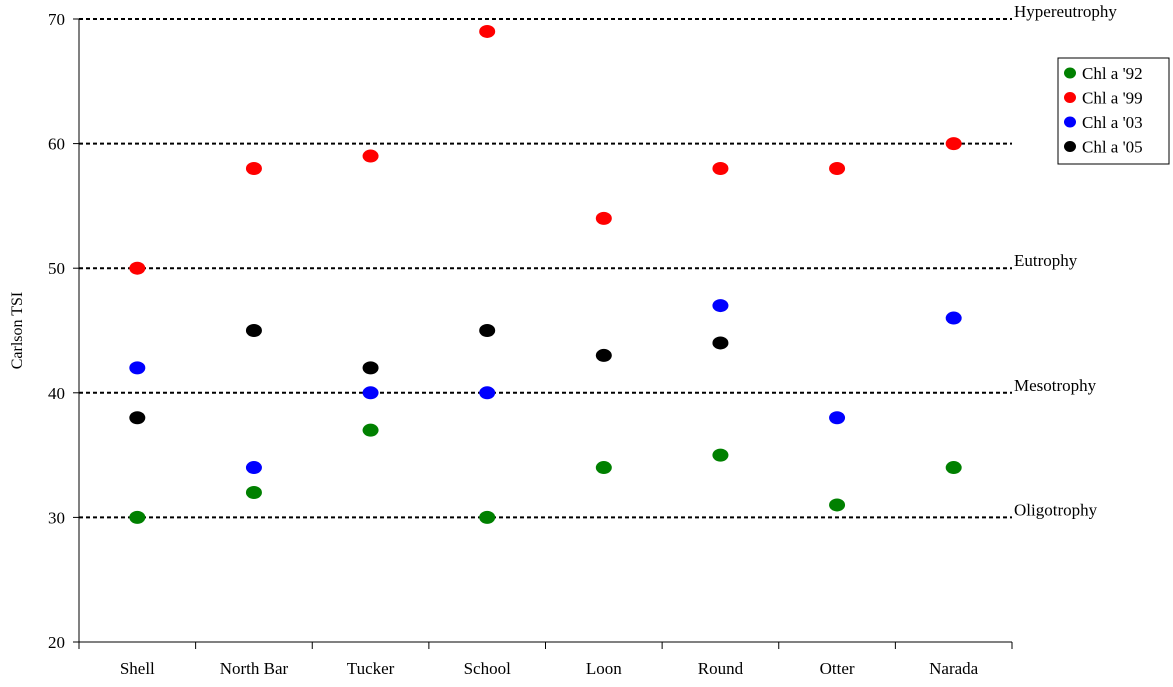 The height and width of the screenshot is (687, 1173). Describe the element at coordinates (1065, 11) in the screenshot. I see `trophic-label-hypereutrophy: Hypereutrophy` at that location.